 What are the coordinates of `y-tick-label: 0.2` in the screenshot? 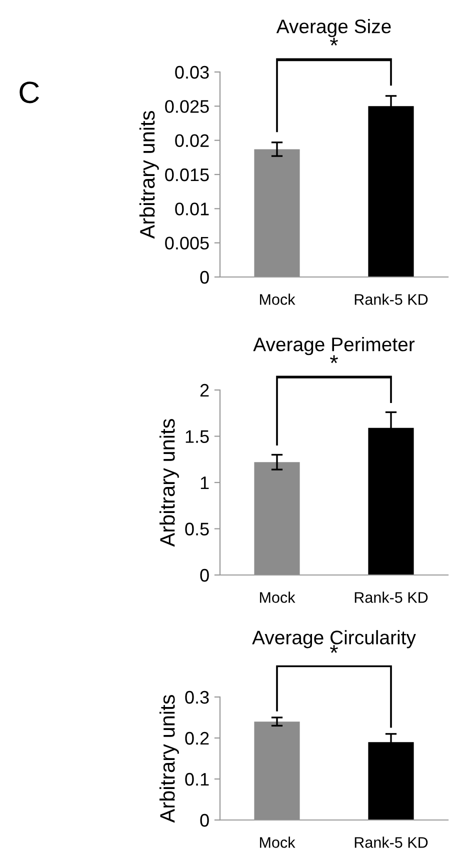 It's located at (197, 738).